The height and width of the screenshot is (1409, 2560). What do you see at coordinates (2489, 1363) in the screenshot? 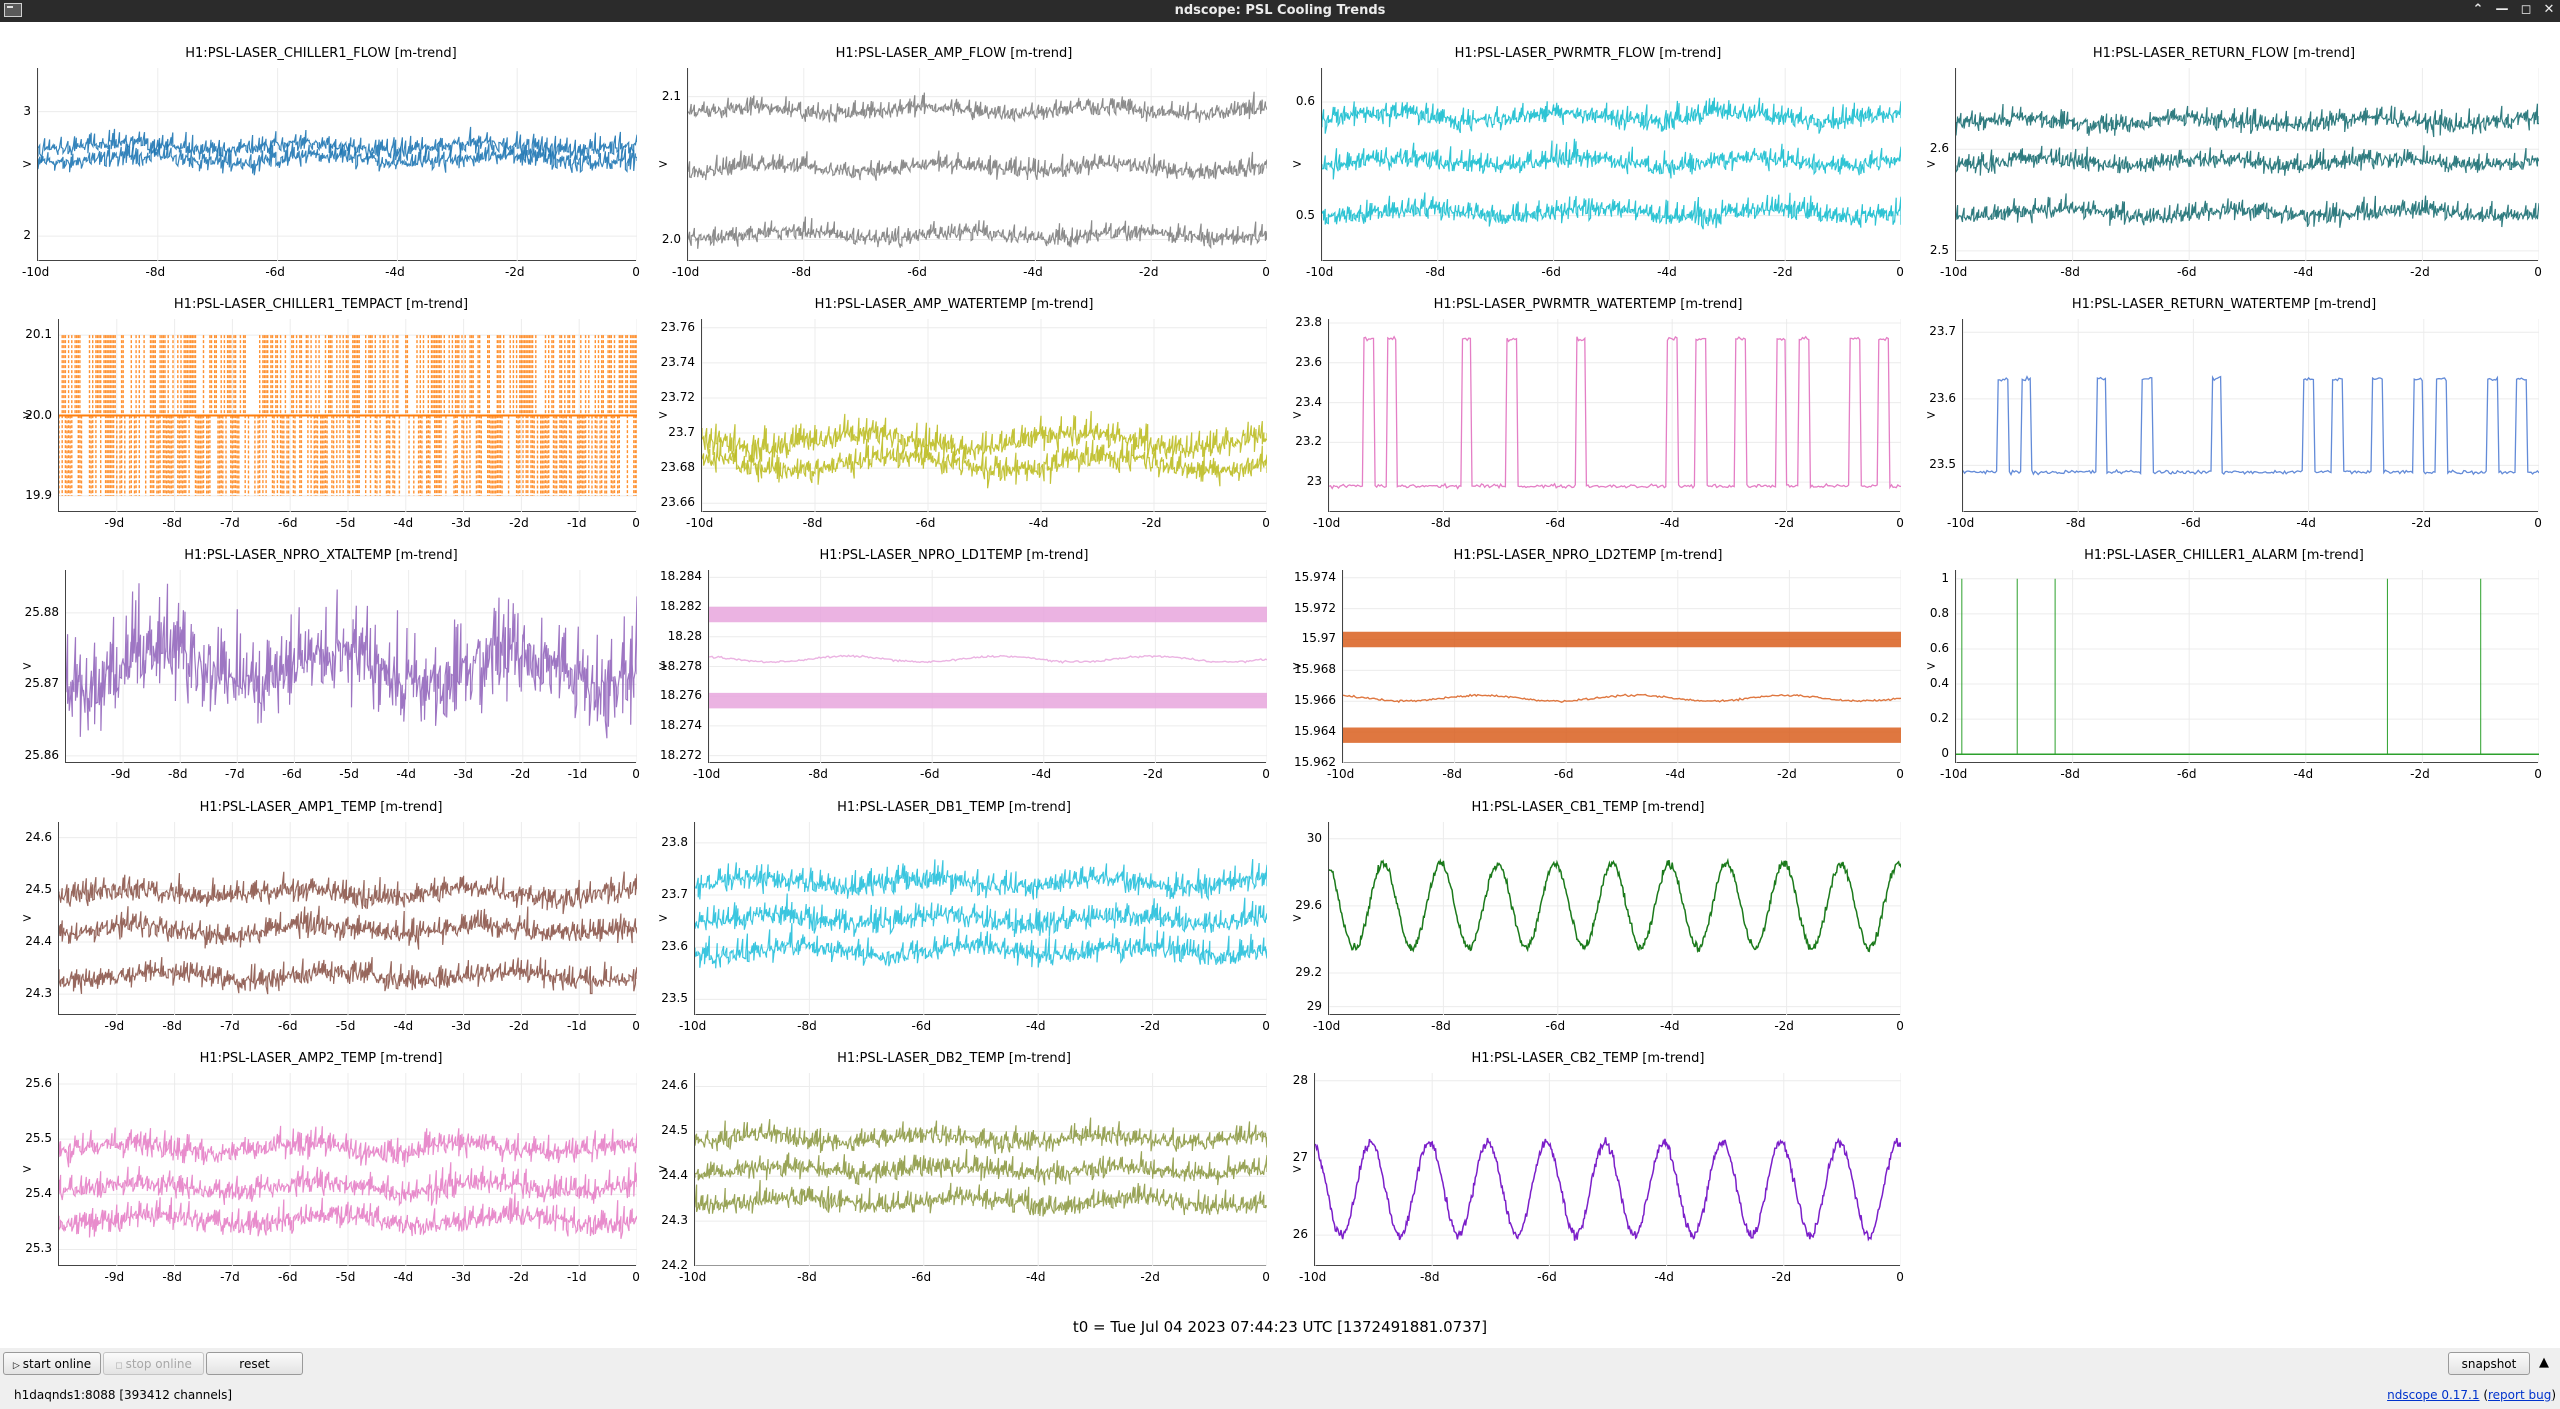
I see `snapshot-button: snapshot` at bounding box center [2489, 1363].